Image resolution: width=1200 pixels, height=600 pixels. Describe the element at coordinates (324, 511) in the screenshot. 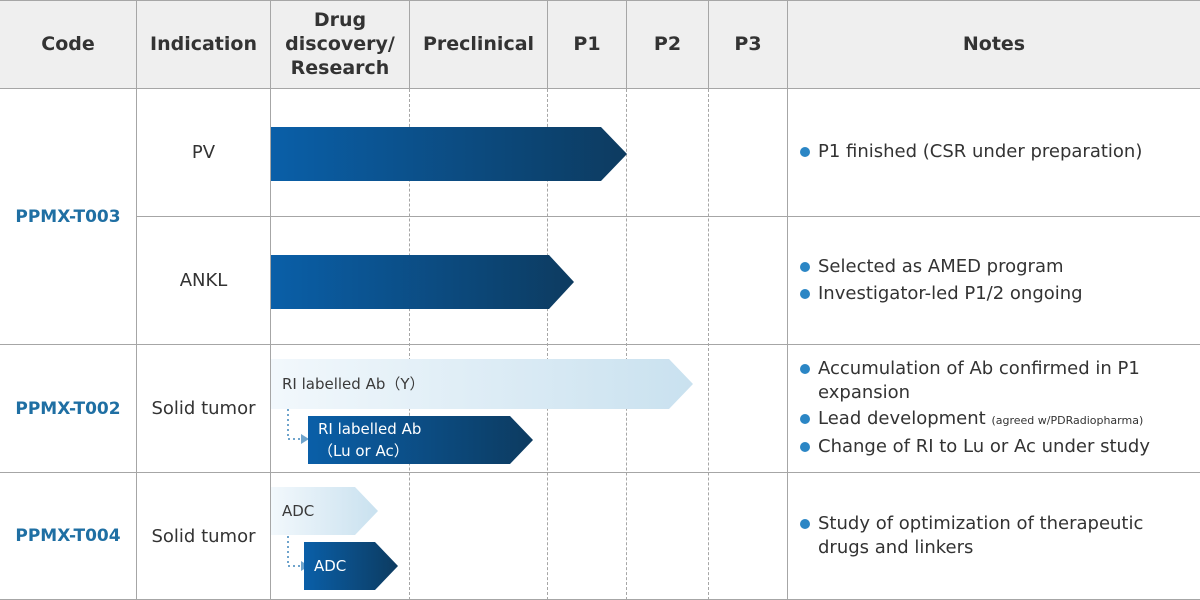

I see `progress-arrow-adc-light` at that location.